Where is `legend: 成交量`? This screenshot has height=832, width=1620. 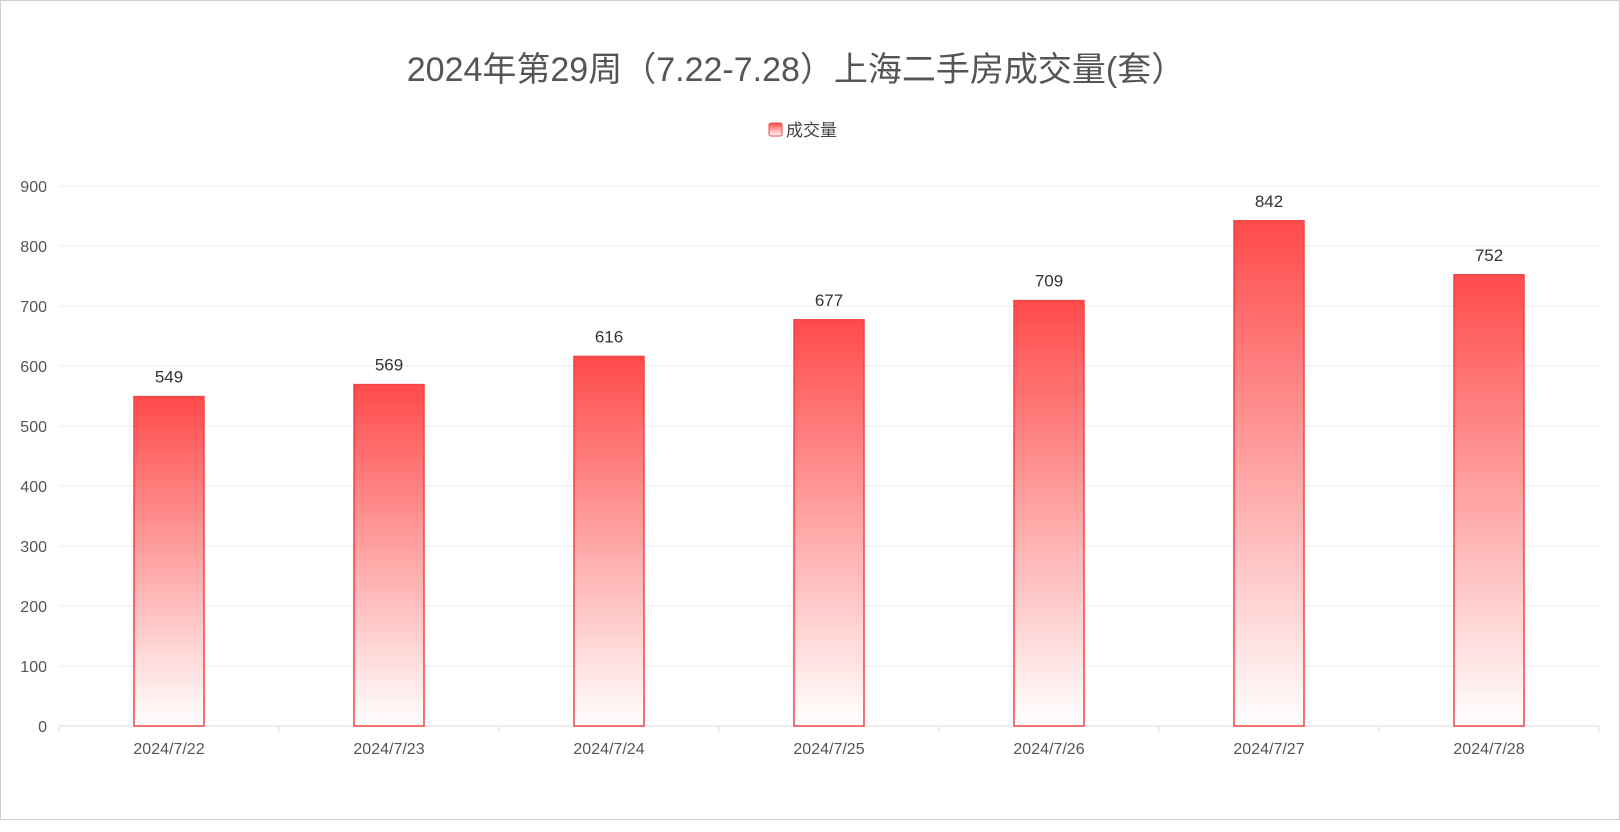 legend: 成交量 is located at coordinates (802, 130).